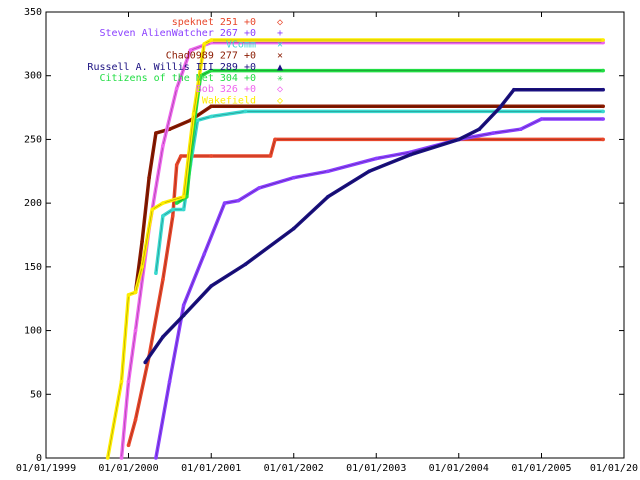 The width and height of the screenshot is (640, 480). I want to click on x-tick-label: 01/01/2004, so click(459, 468).